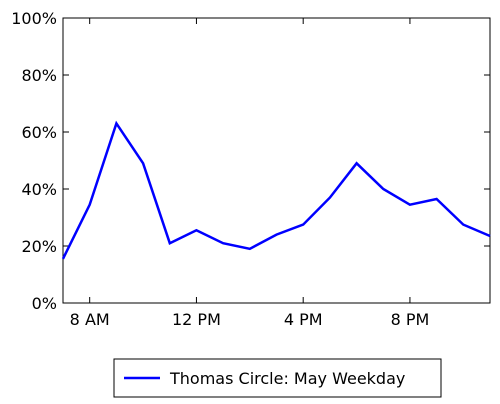 The image size is (500, 404). What do you see at coordinates (34, 18) in the screenshot?
I see `y-tick-label: 100%` at bounding box center [34, 18].